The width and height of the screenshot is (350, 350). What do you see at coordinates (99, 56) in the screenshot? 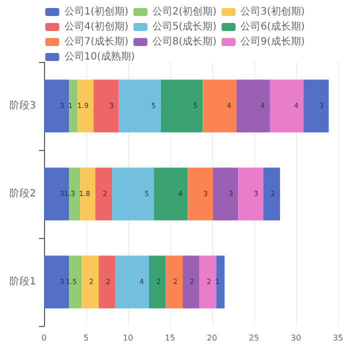
I see `legend-label: 公司10(成熟期)` at bounding box center [99, 56].